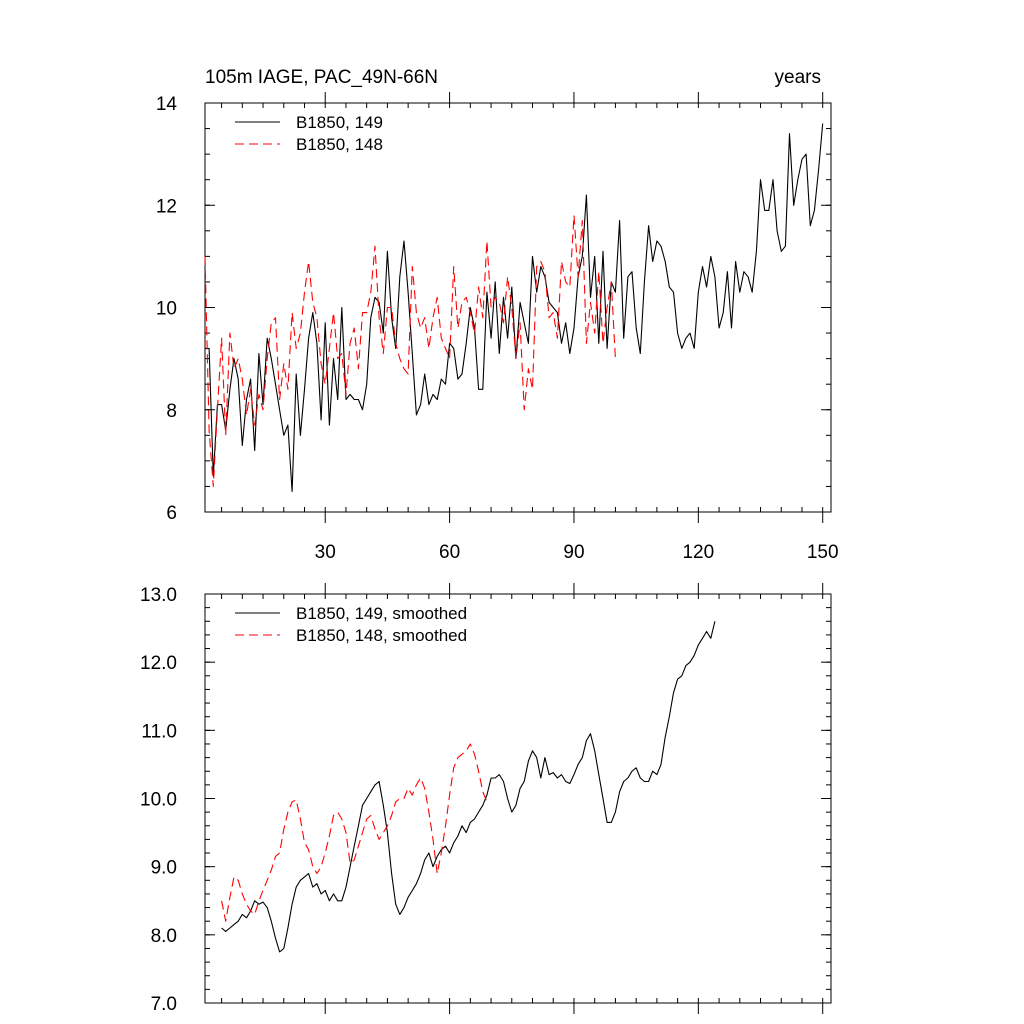 The height and width of the screenshot is (1024, 1024). I want to click on legend-label-148: B1850, 148, so click(339, 144).